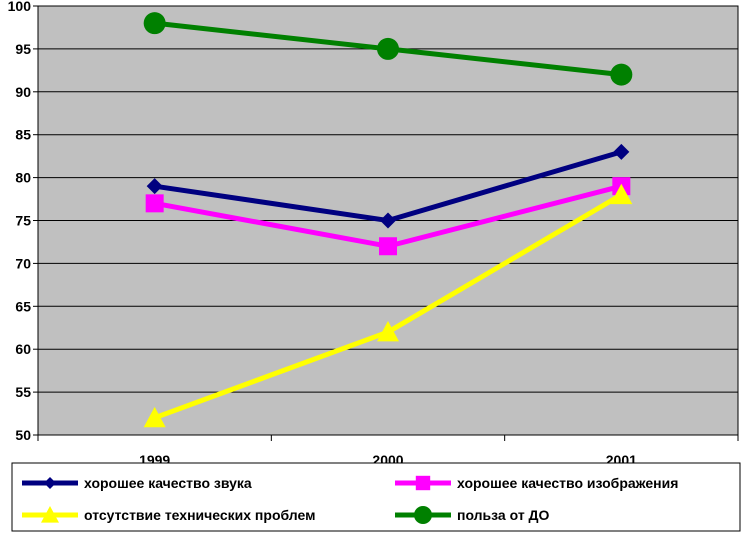 The height and width of the screenshot is (535, 744). What do you see at coordinates (20, 7) in the screenshot?
I see `y-tick-label: 100` at bounding box center [20, 7].